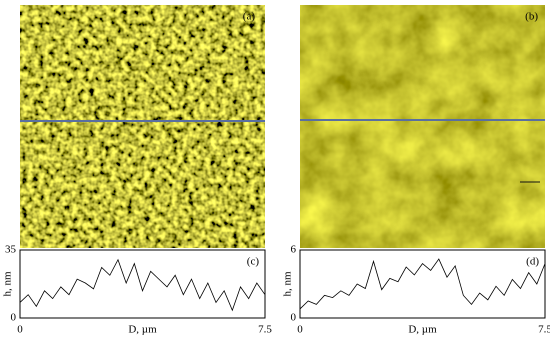 The height and width of the screenshot is (343, 550). What do you see at coordinates (532, 262) in the screenshot?
I see `panel-label: (d)` at bounding box center [532, 262].